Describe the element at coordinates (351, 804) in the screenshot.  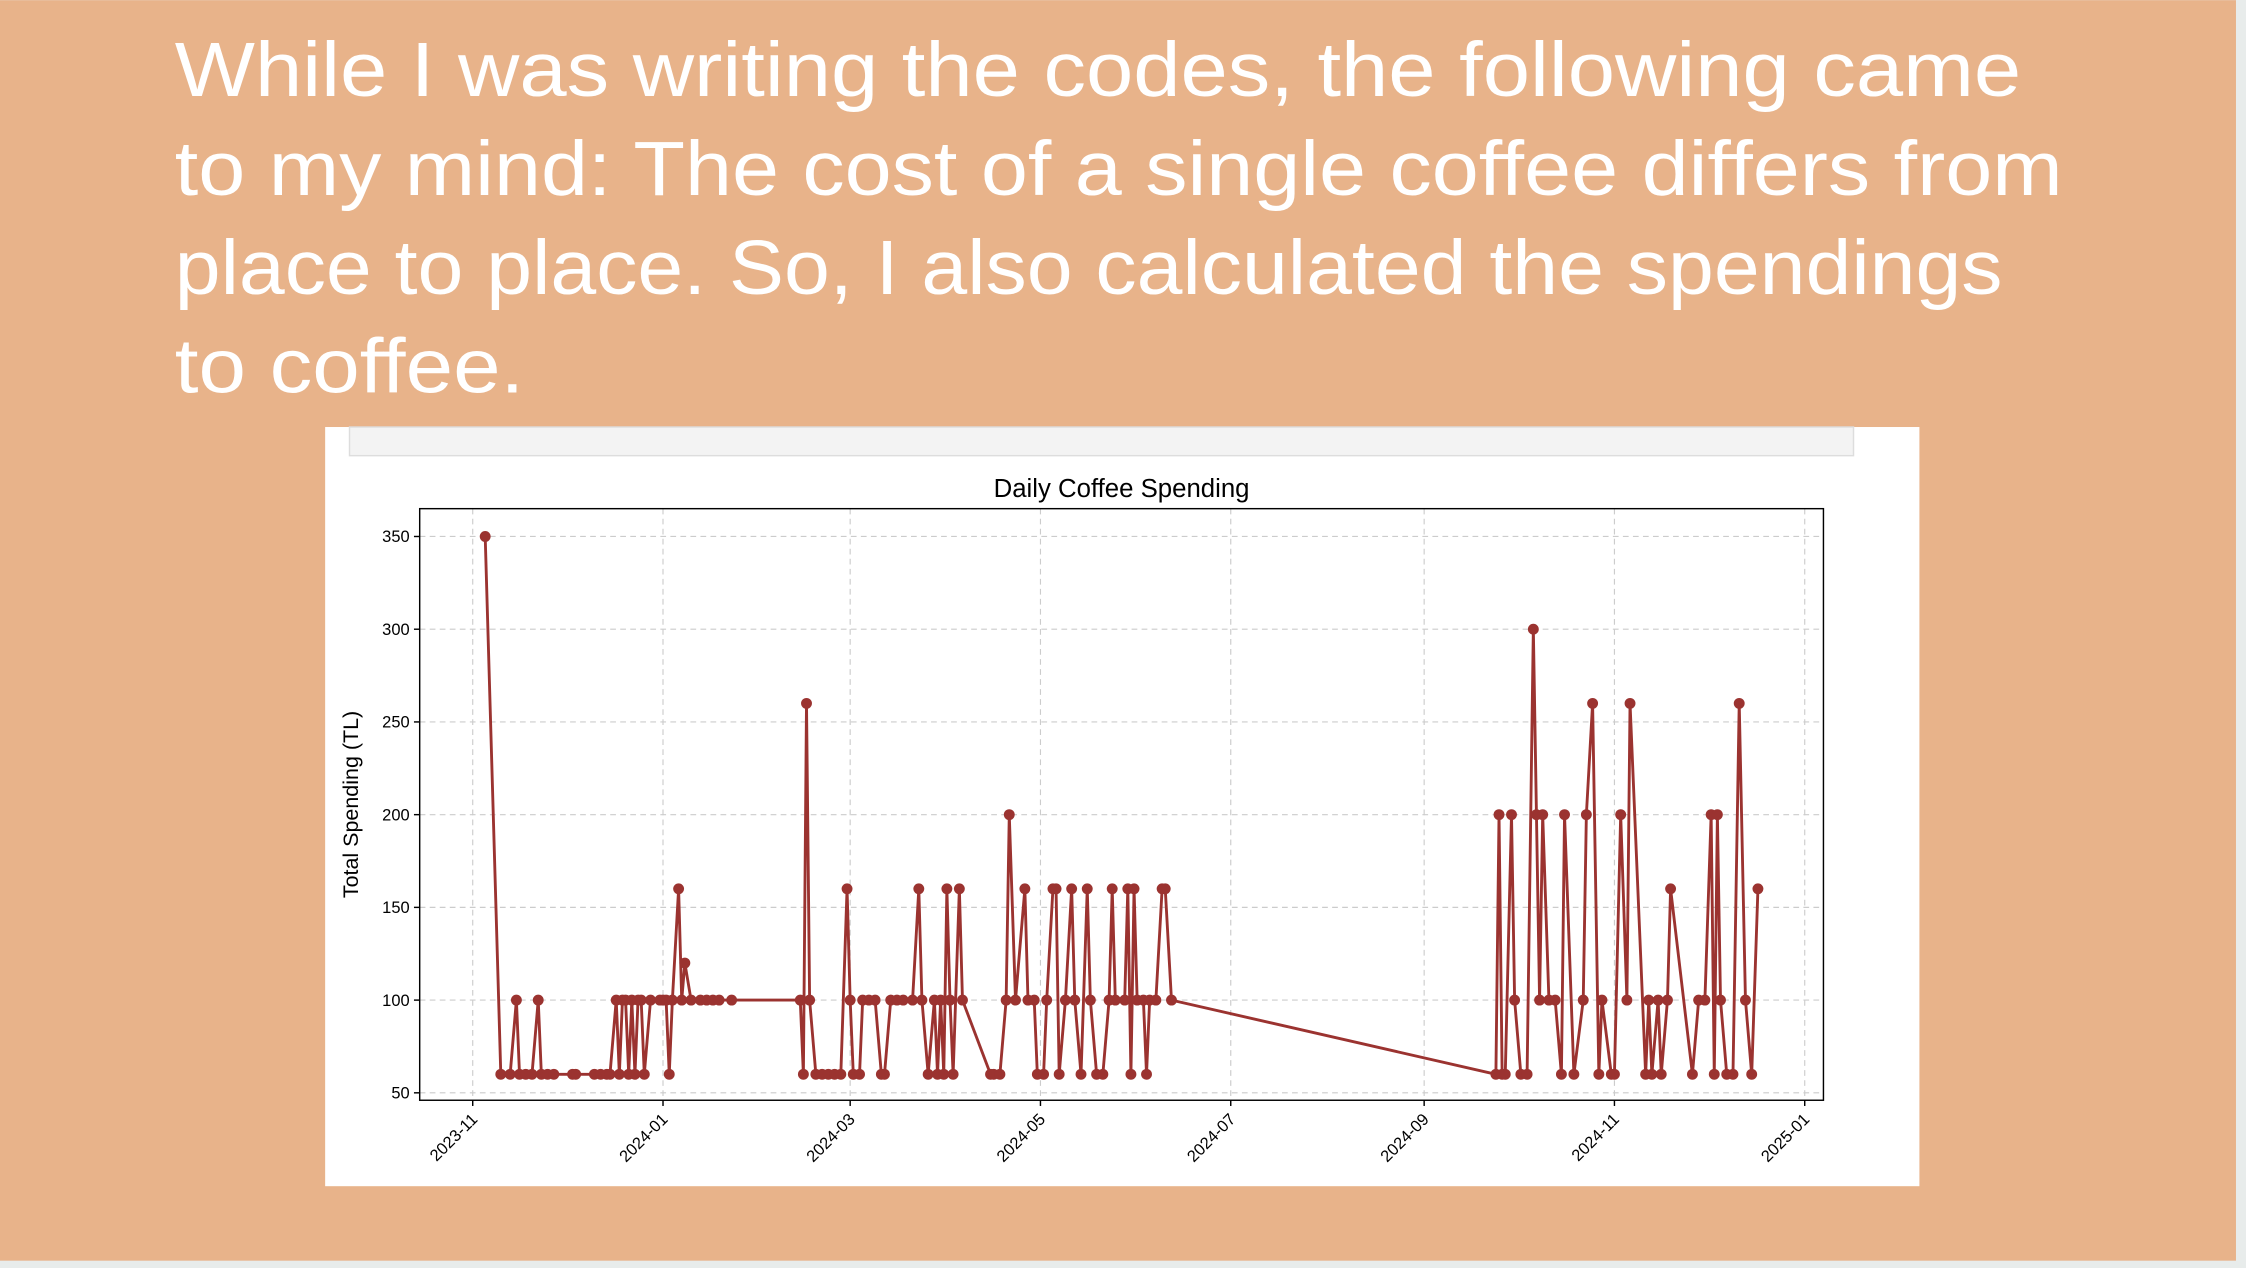
I see `y-axis-label: Total Spending (TL)` at that location.